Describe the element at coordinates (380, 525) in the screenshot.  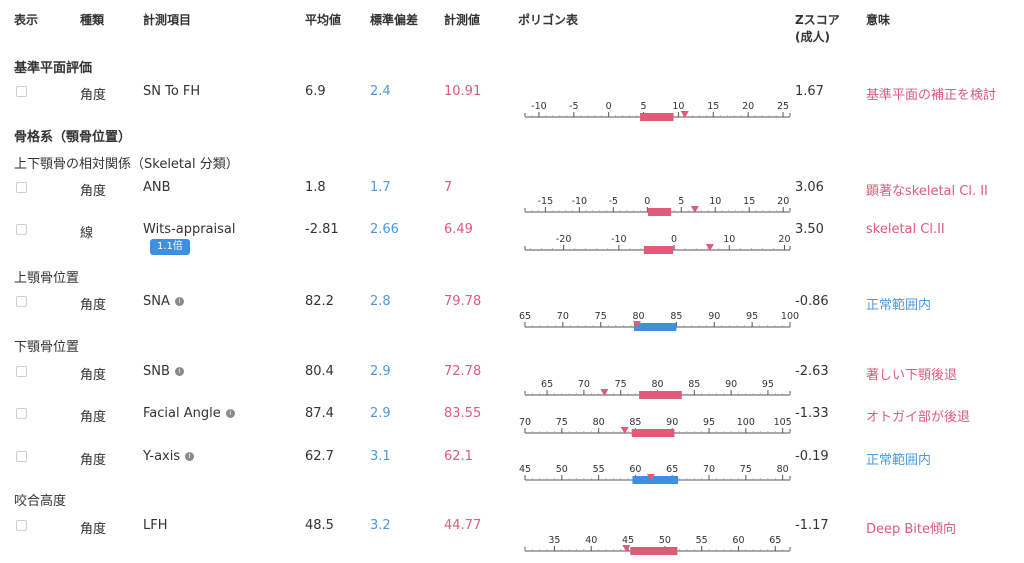
I see `sd-value: 3.2` at that location.